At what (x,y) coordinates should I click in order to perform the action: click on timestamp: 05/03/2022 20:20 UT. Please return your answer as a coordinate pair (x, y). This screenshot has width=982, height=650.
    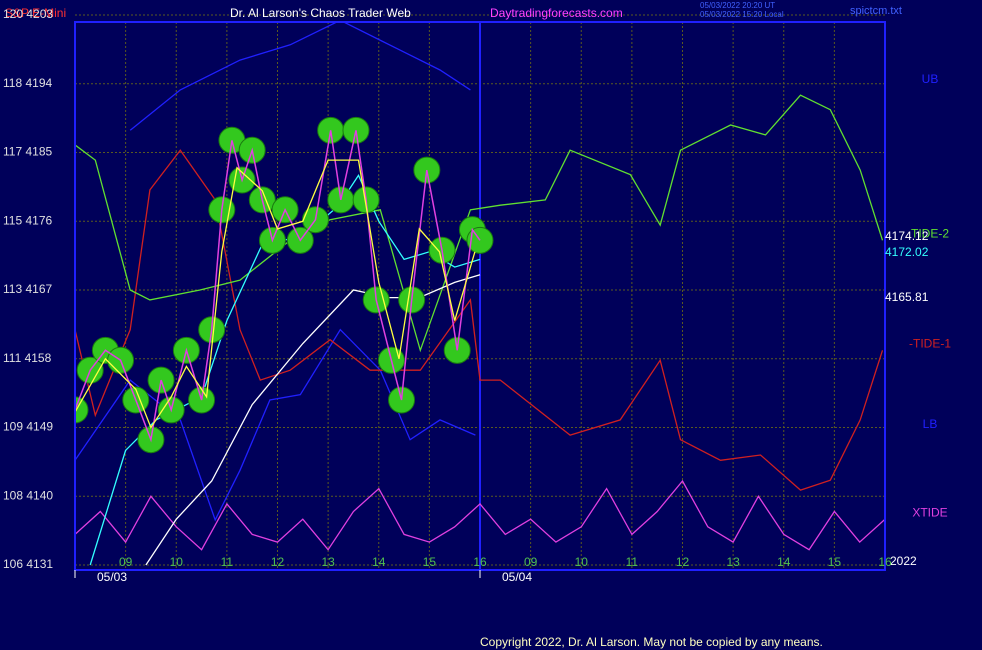
    Looking at the image, I should click on (737, 5).